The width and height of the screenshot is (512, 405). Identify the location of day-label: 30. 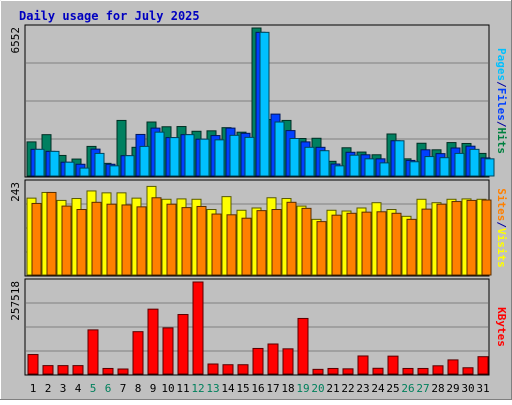
(467, 388).